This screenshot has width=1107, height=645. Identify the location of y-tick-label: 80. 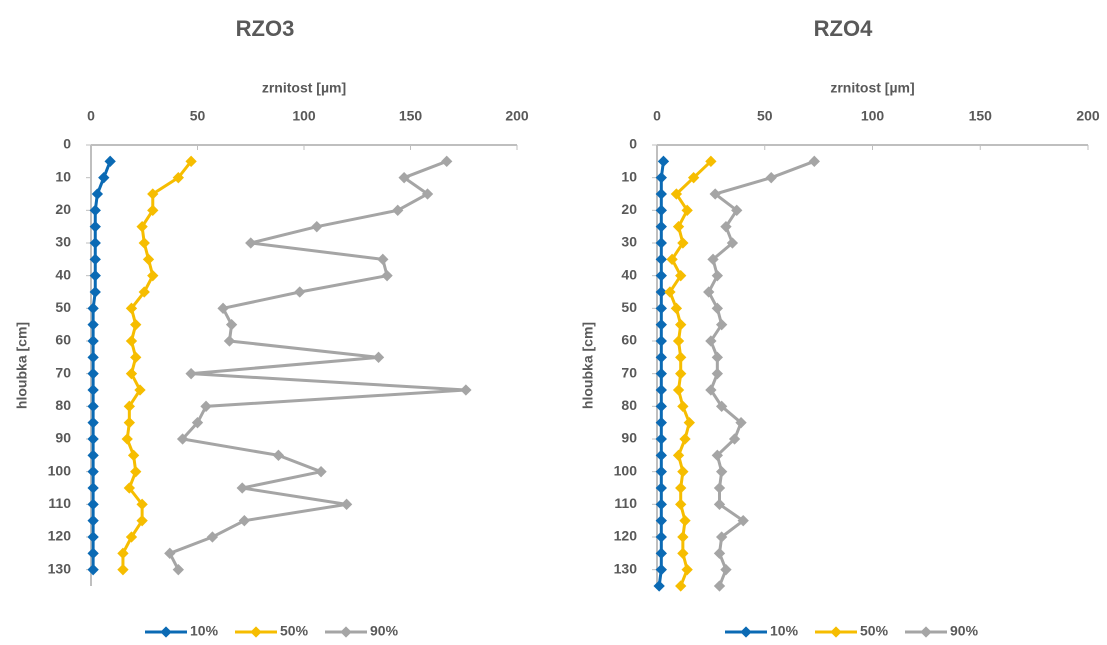
(63, 405).